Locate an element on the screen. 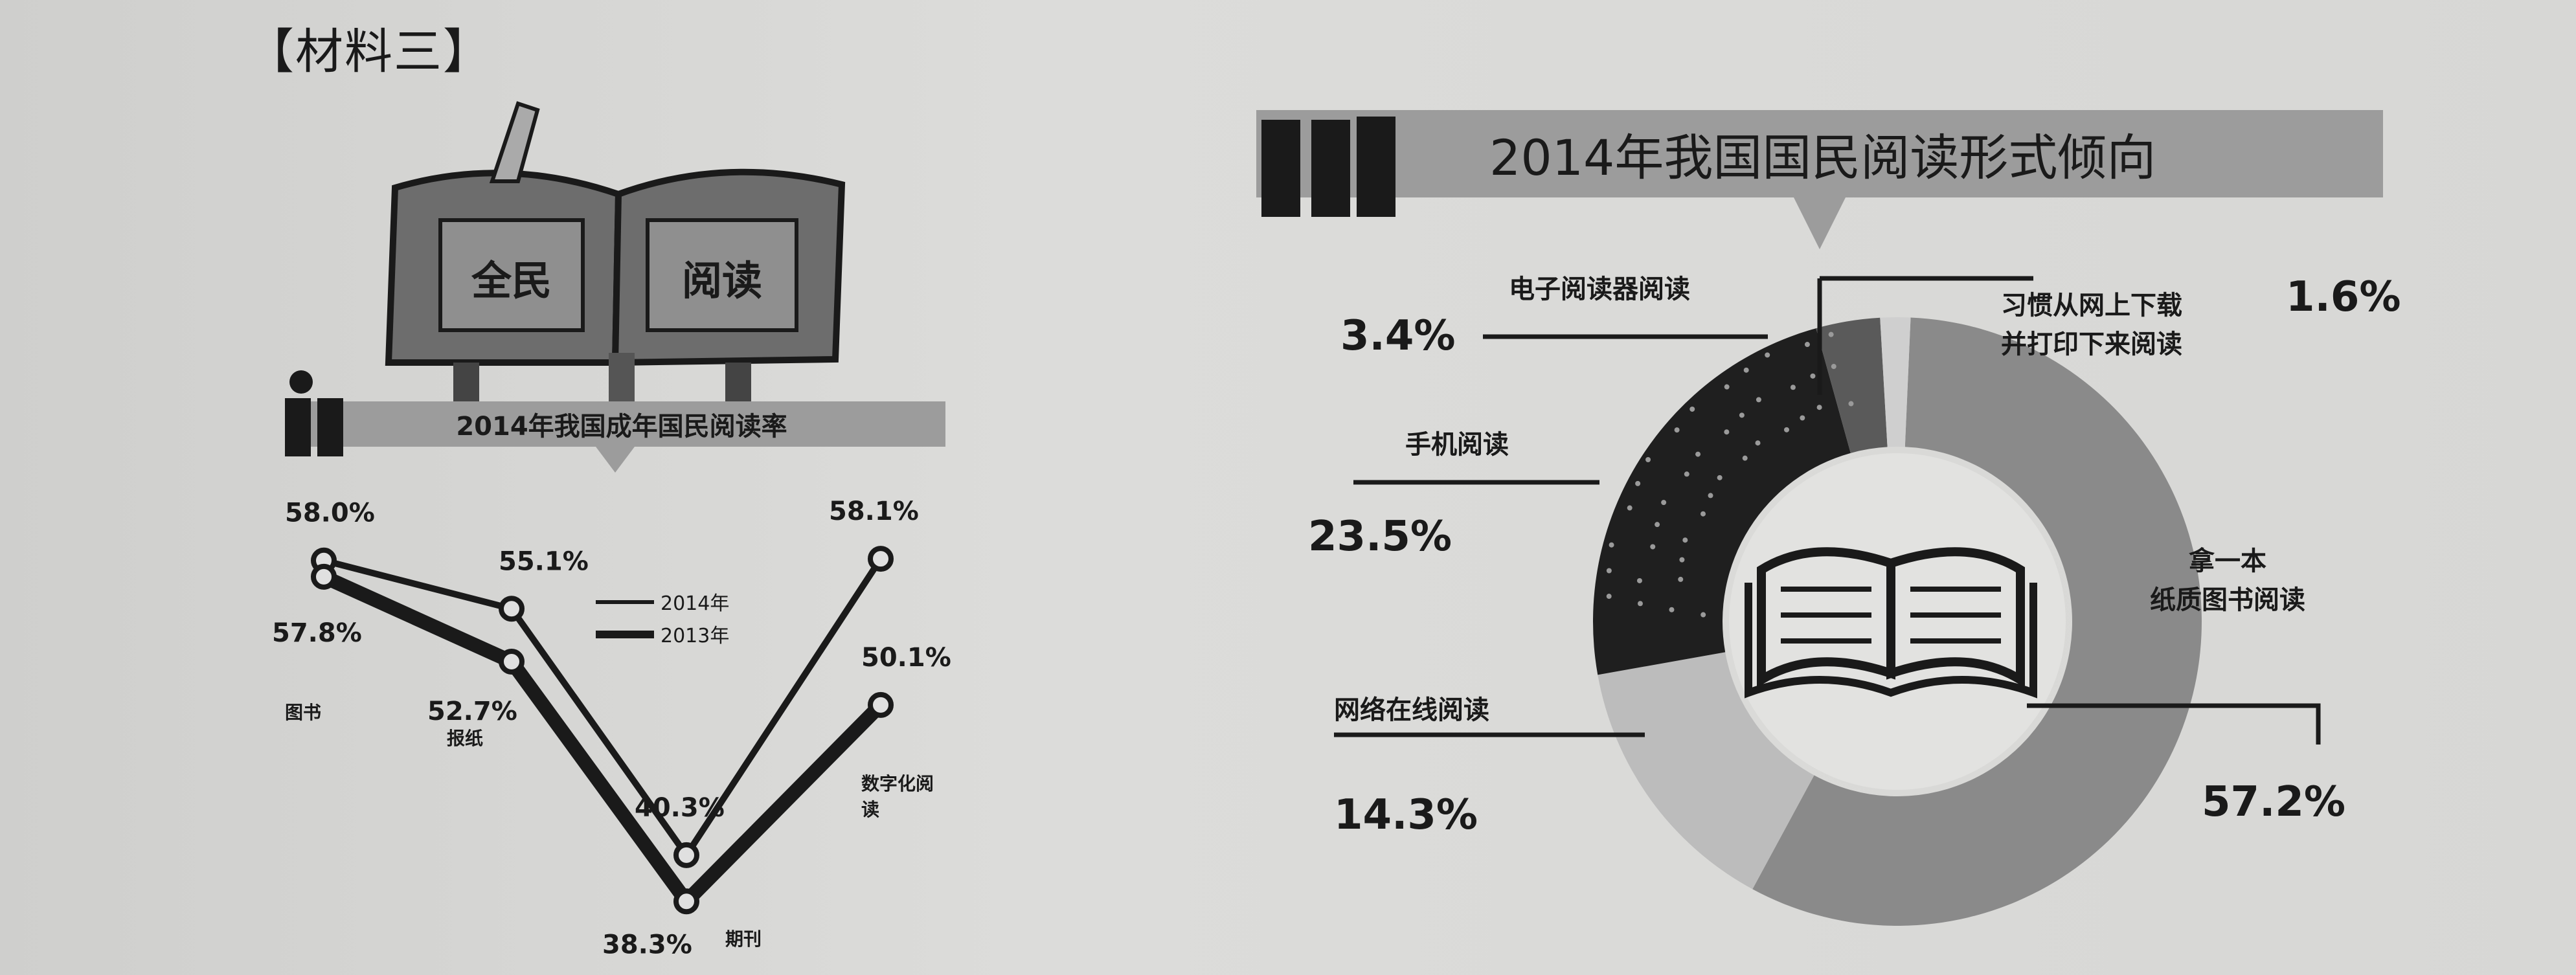 This screenshot has width=2576, height=975. line-point-2014年-1 is located at coordinates (511, 608).